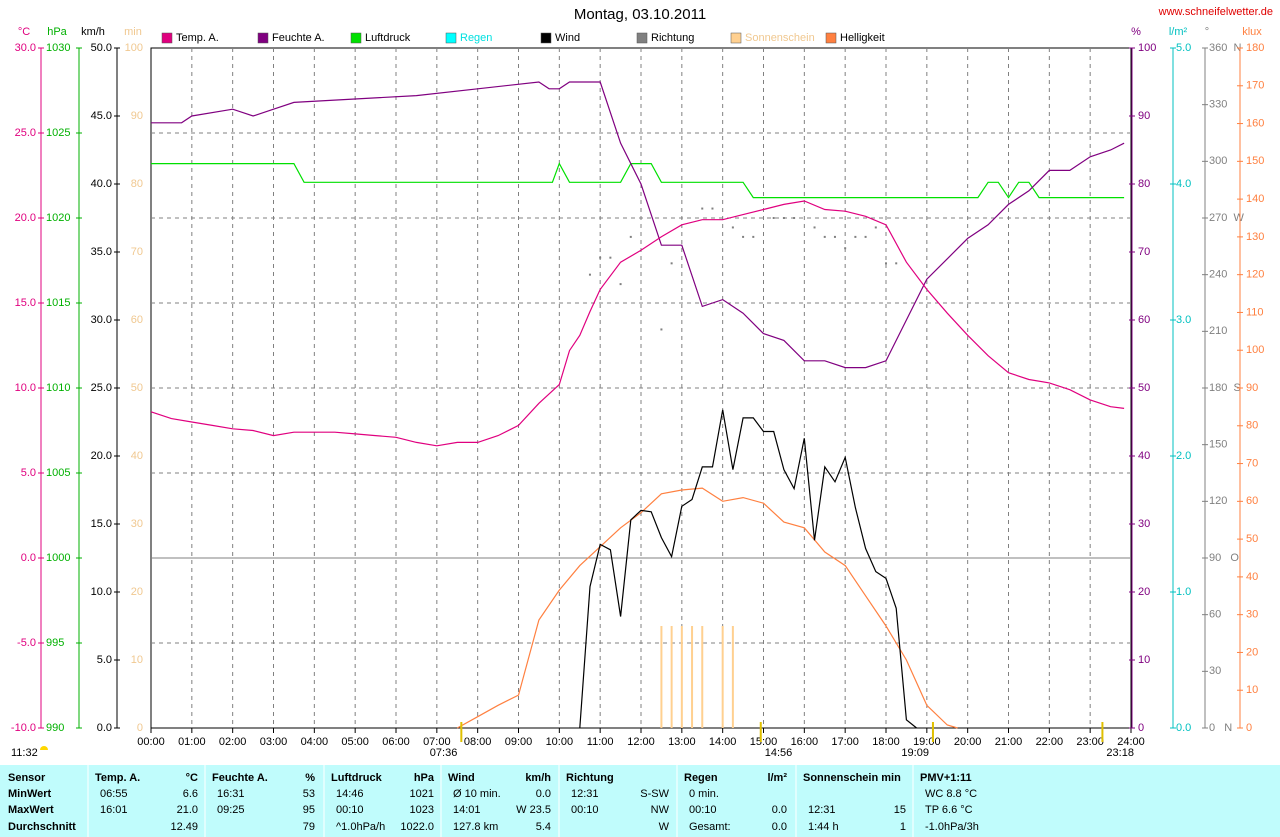  I want to click on axis-unit: km/h, so click(93, 32).